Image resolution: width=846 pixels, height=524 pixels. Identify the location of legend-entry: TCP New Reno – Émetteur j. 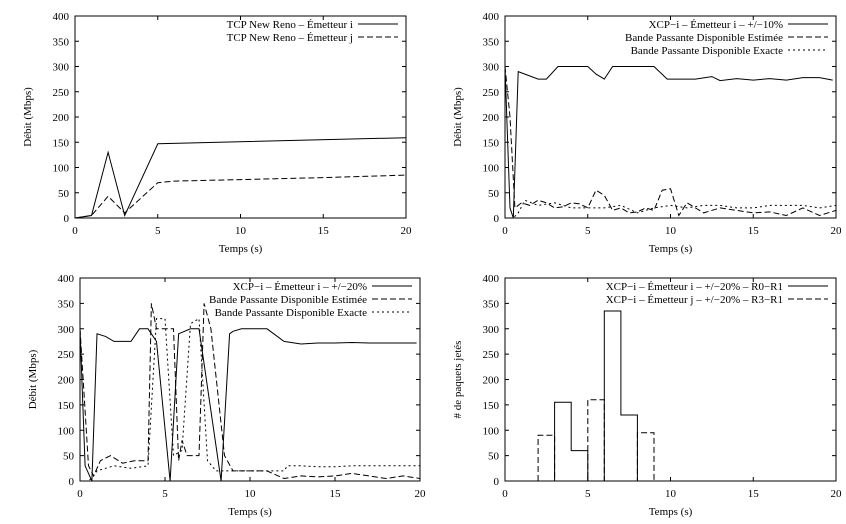
(290, 38).